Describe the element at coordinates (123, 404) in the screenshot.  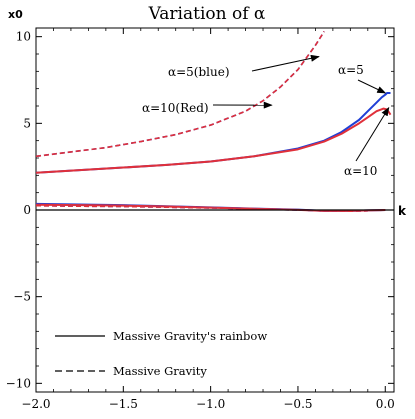
I see `x-tick-label: −1.5` at that location.